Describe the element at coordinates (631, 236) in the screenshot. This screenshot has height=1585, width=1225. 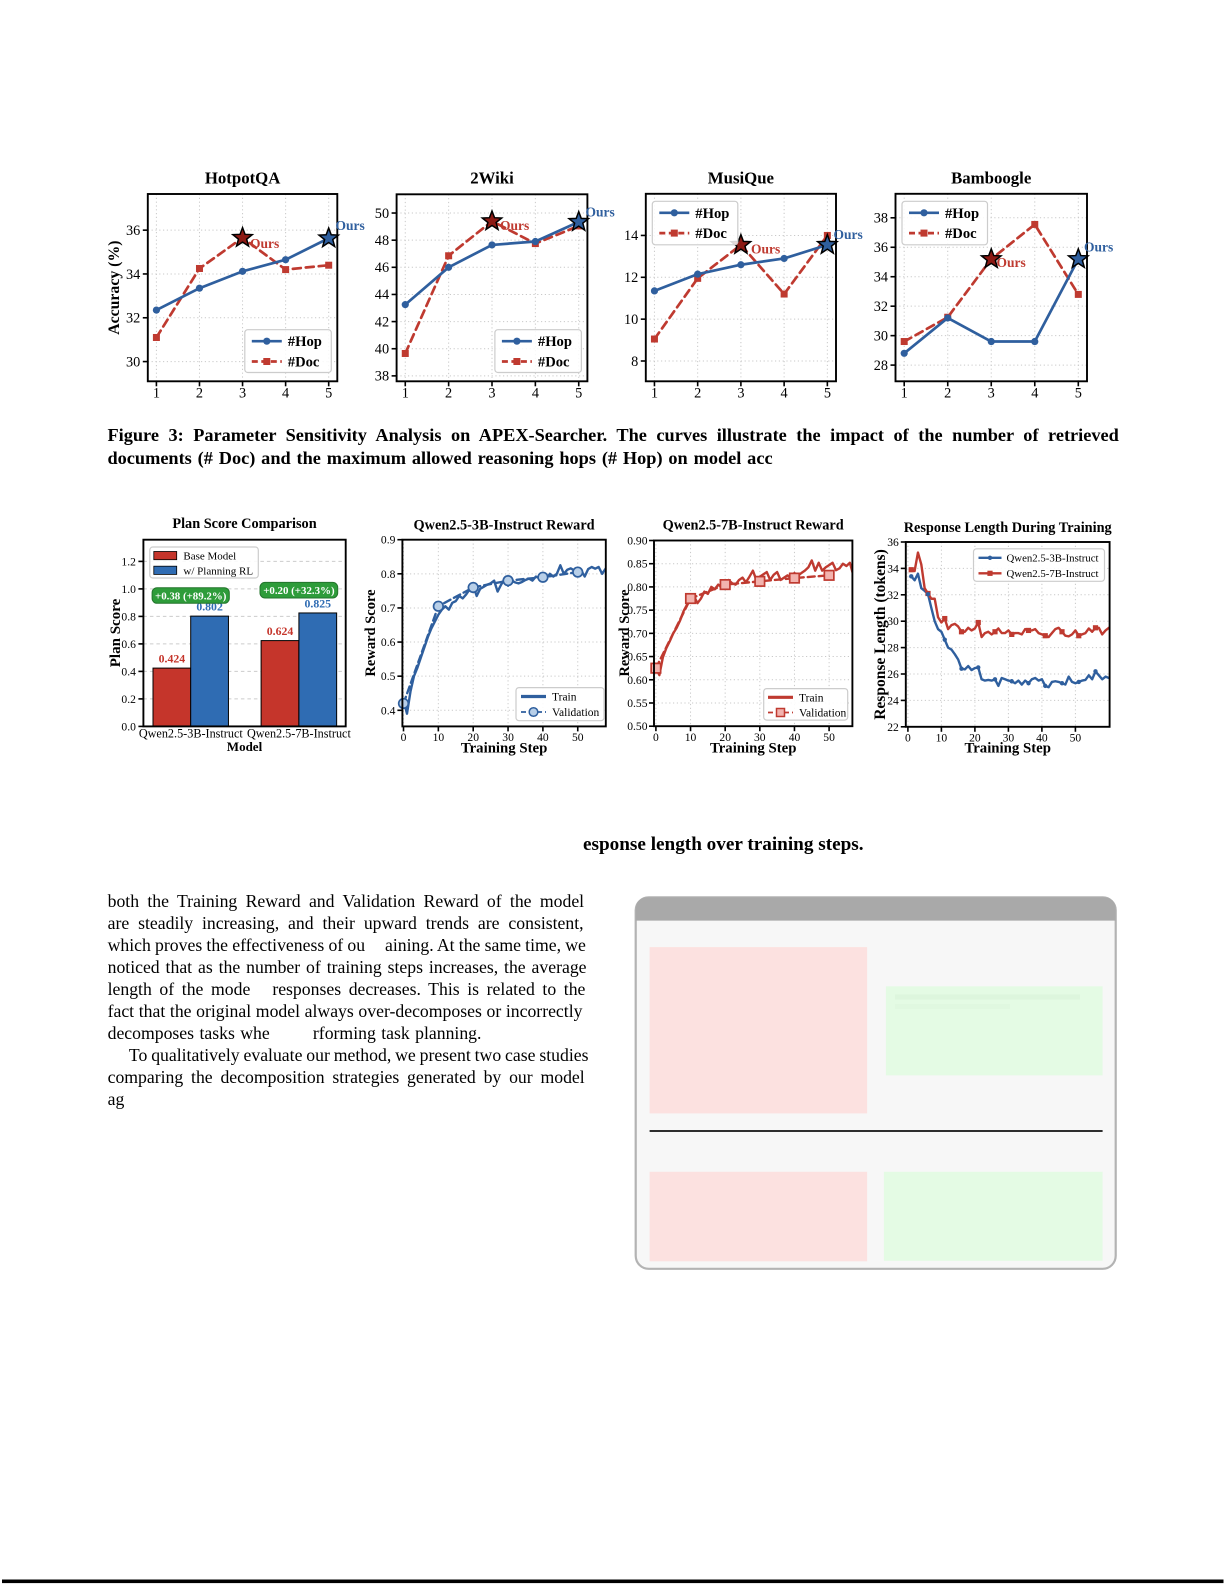
I see `svg-text: 14` at that location.